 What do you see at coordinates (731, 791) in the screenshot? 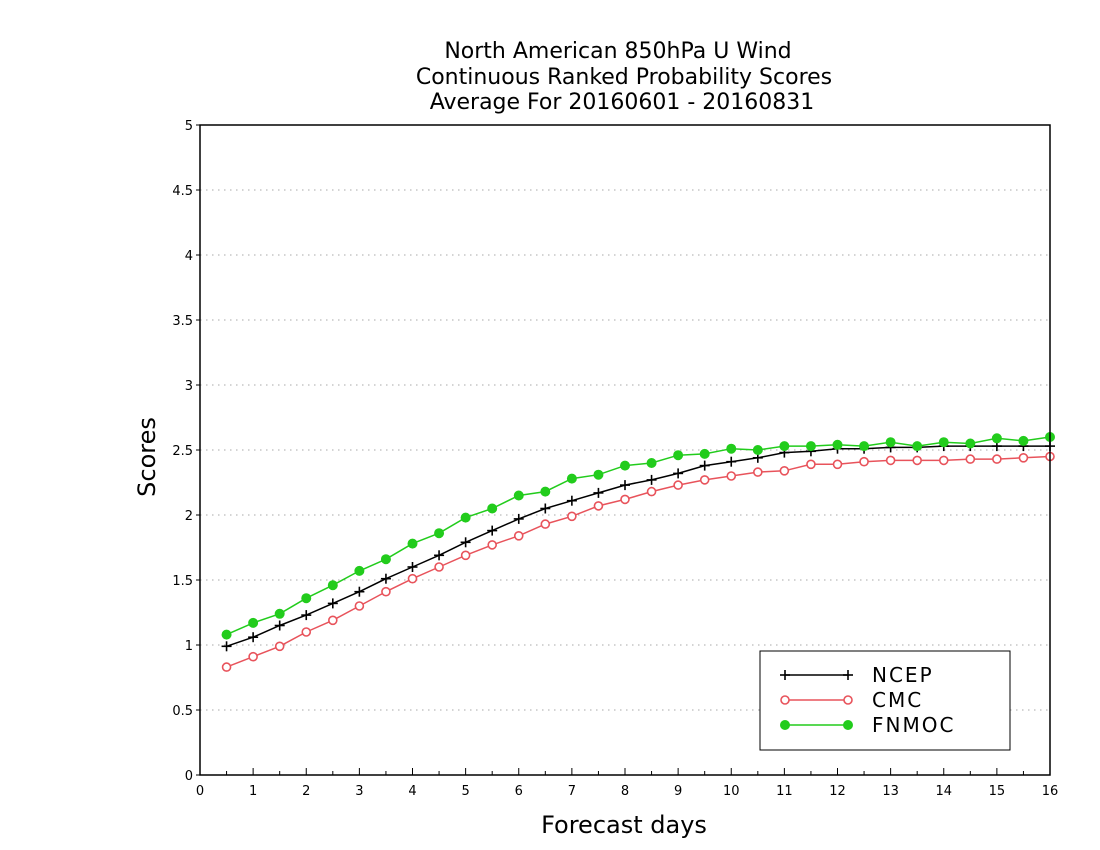
I see `x-tick-label: 10` at bounding box center [731, 791].